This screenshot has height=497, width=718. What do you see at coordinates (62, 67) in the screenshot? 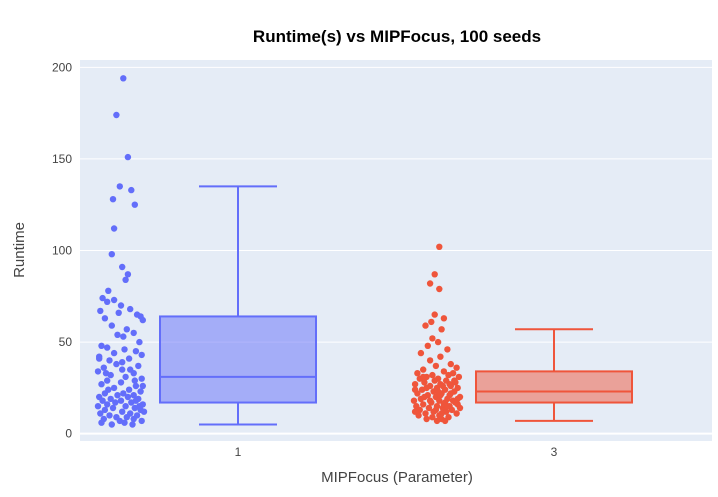
I see `y-tick-label: 200` at bounding box center [62, 67].